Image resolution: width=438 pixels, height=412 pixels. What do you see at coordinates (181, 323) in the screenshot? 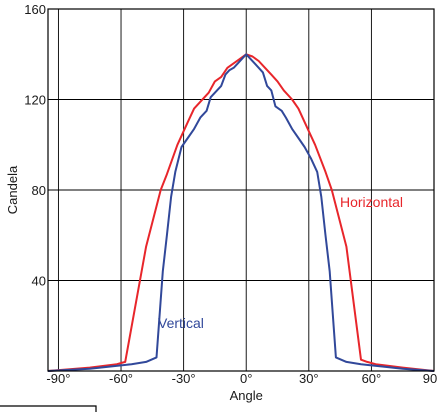
I see `series-label-vertical: Vertical` at bounding box center [181, 323].